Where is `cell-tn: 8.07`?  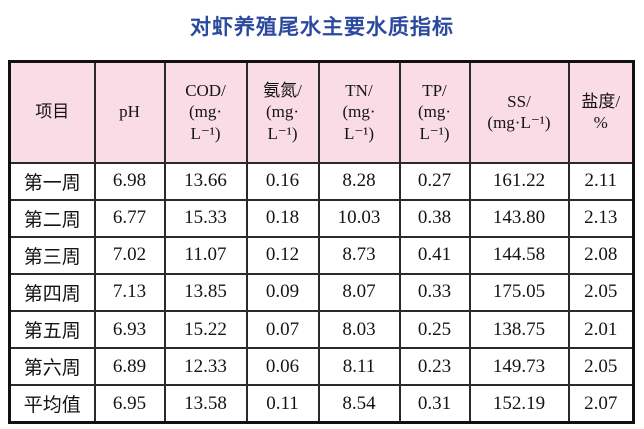 cell-tn: 8.07 is located at coordinates (359, 292).